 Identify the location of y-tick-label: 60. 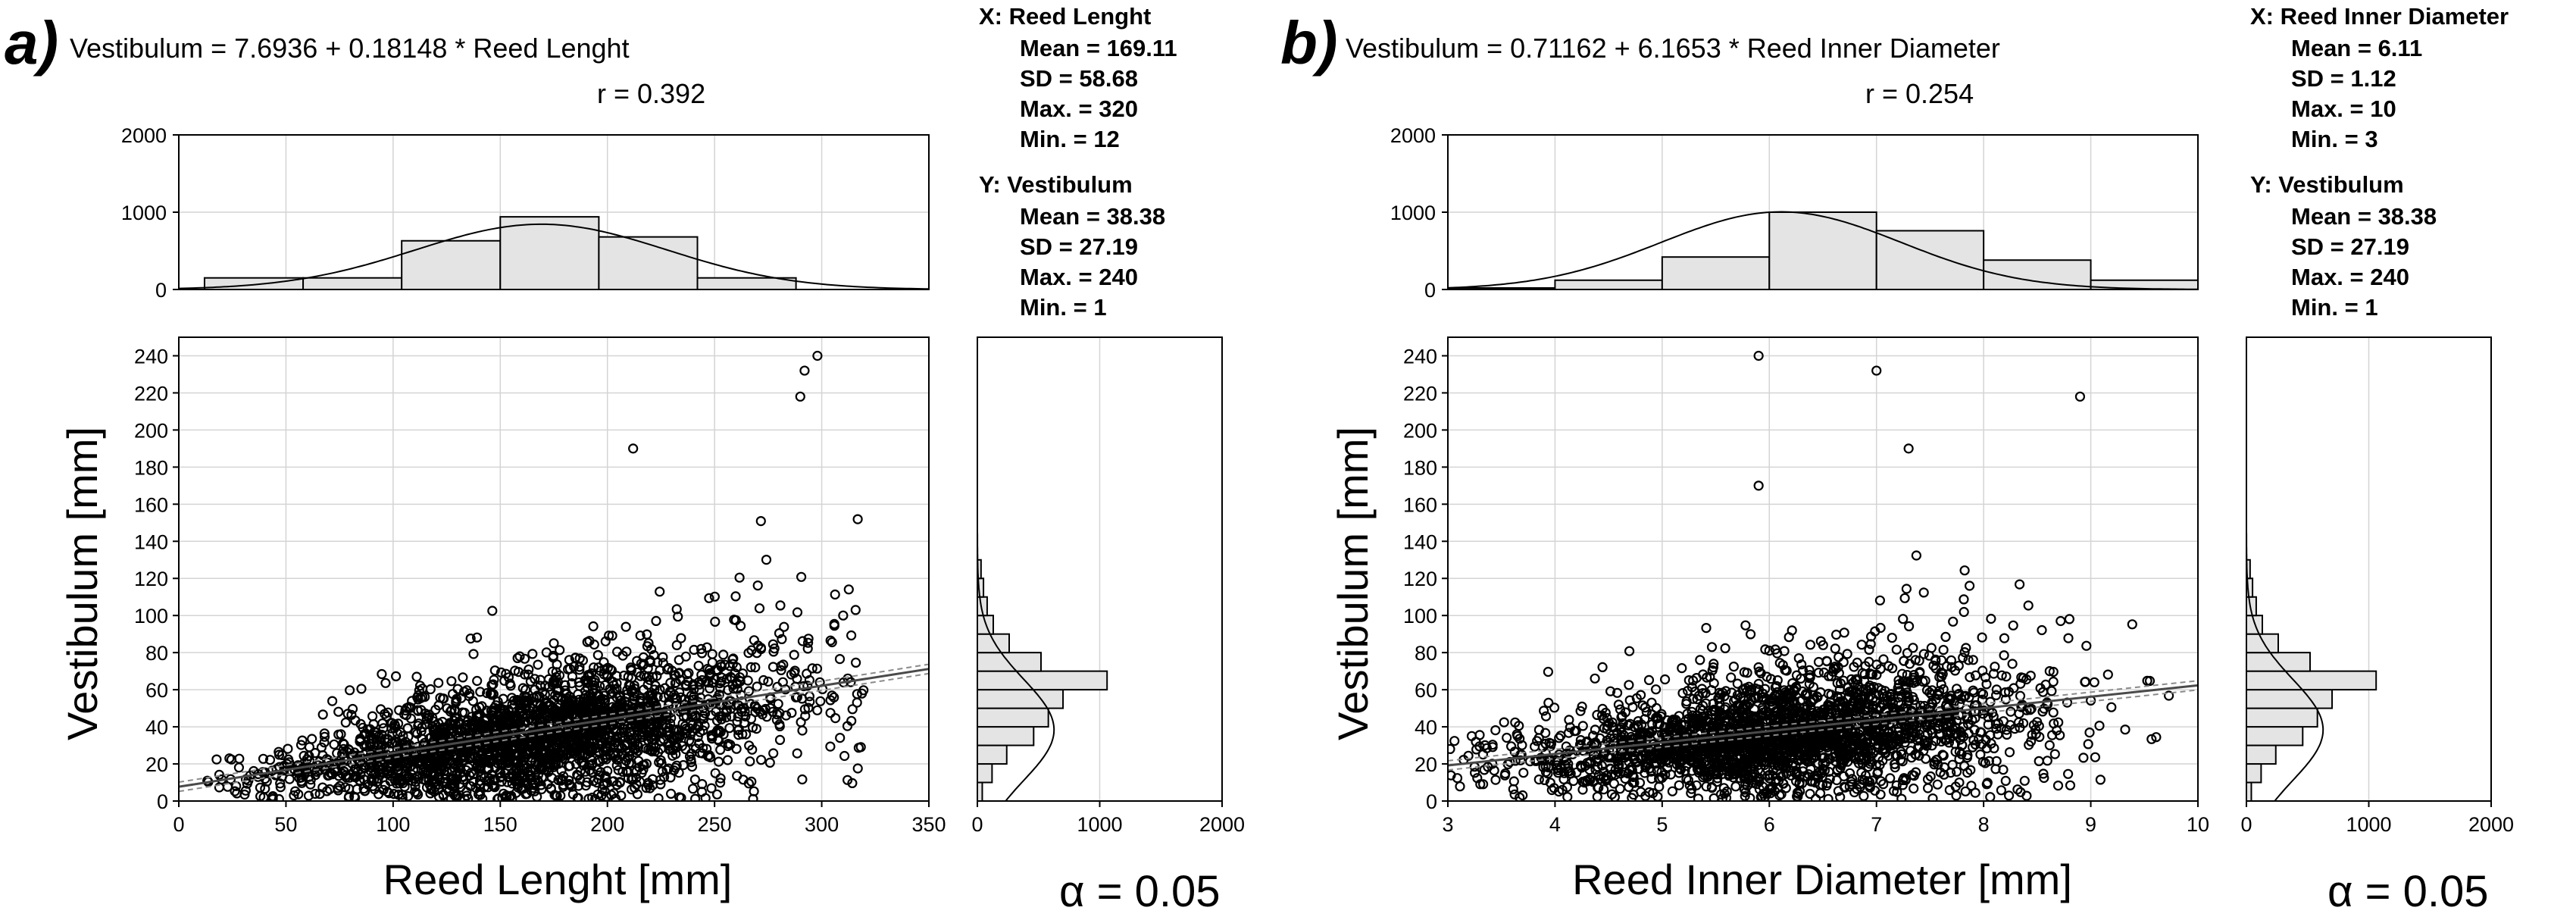
(1426, 690).